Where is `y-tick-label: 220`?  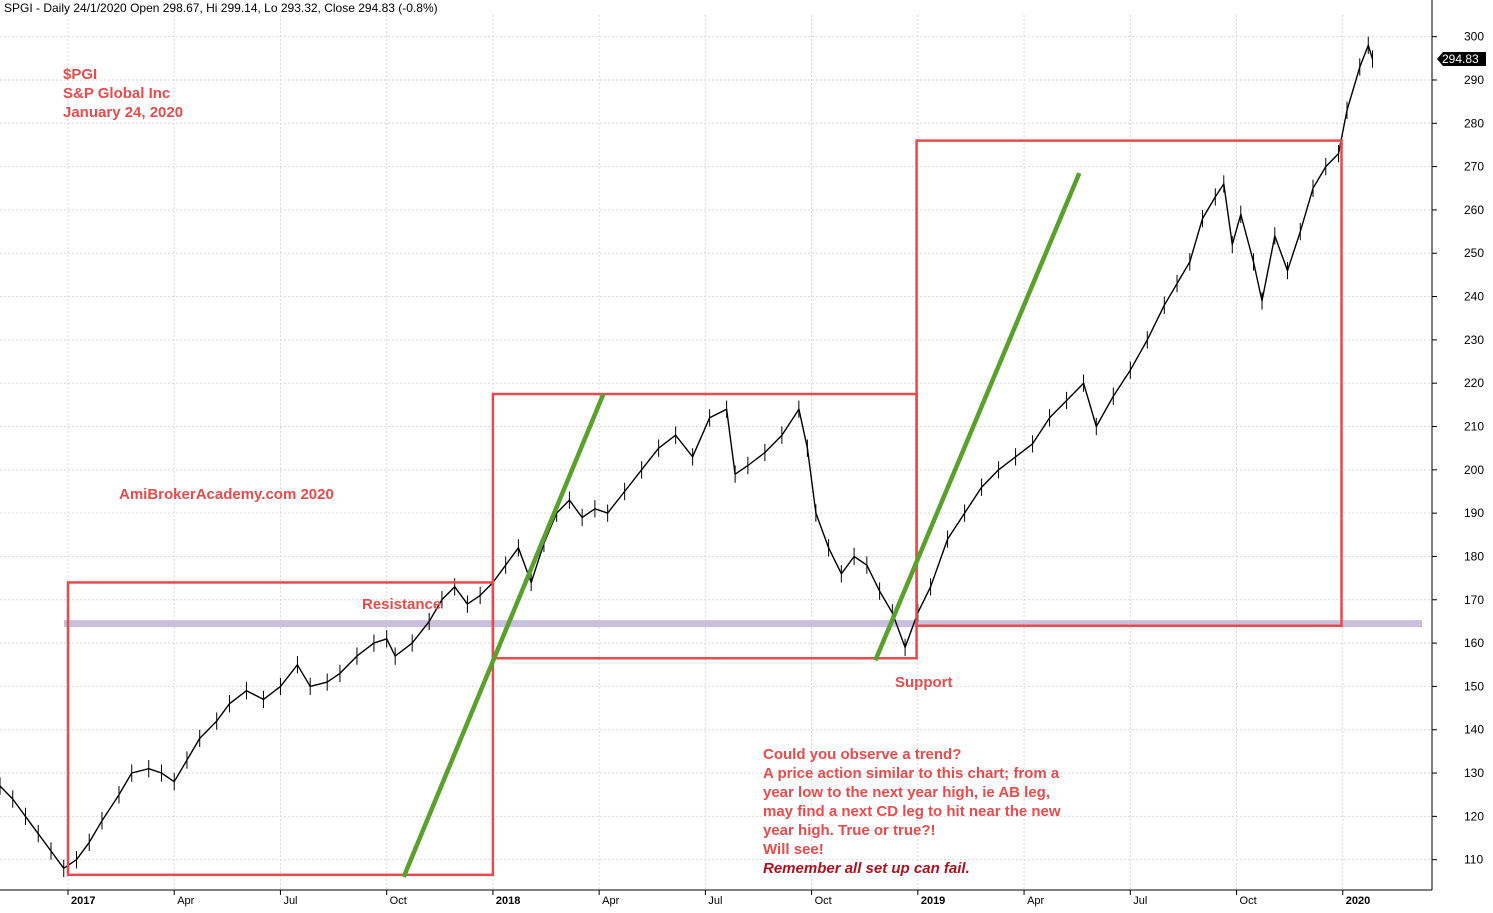
y-tick-label: 220 is located at coordinates (1474, 383).